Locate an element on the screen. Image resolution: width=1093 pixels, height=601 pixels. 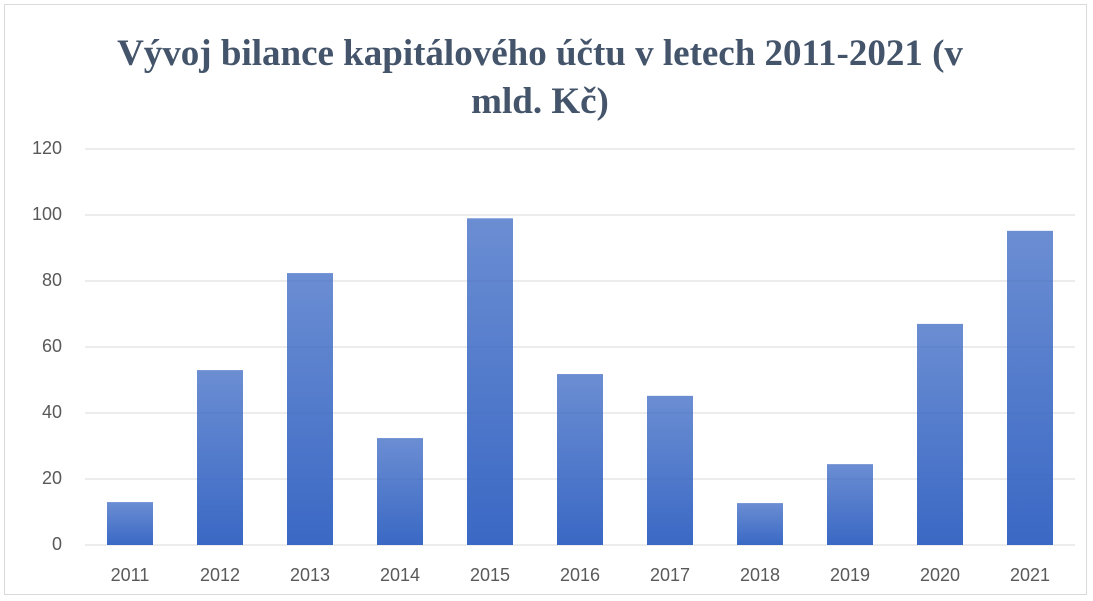
y-tick-label: 100 is located at coordinates (47, 214).